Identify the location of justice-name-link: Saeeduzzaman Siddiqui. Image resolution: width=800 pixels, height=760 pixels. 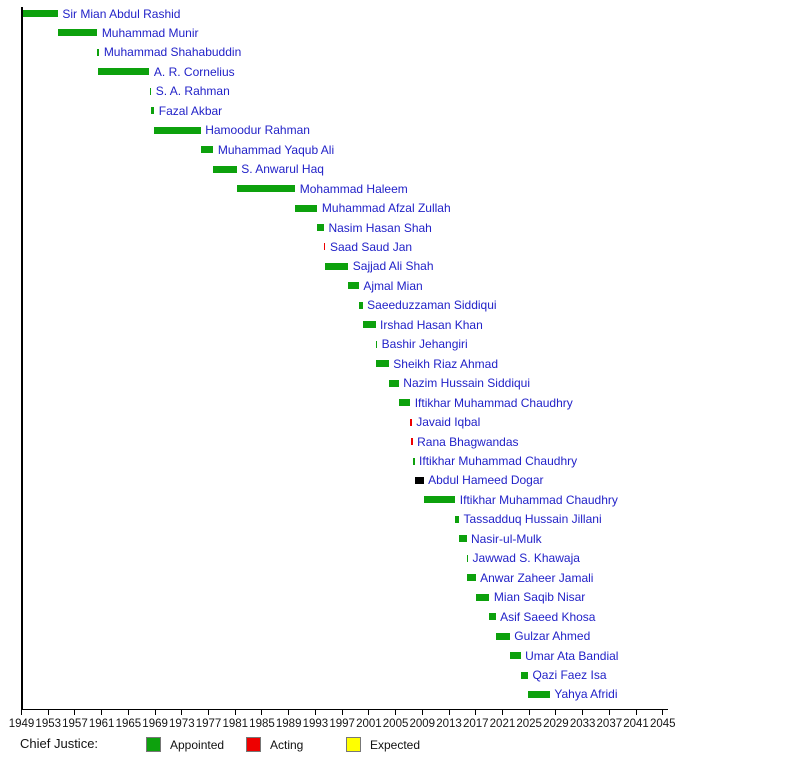
(432, 305).